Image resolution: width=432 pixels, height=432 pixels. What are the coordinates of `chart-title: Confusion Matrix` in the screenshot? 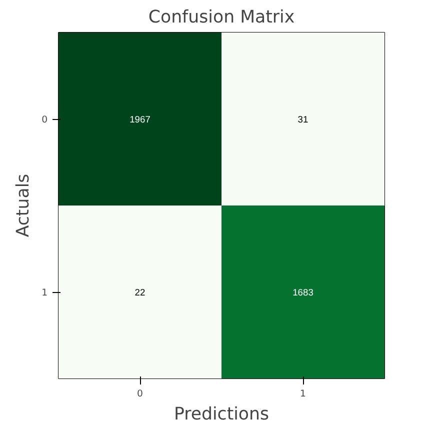 It's located at (221, 18).